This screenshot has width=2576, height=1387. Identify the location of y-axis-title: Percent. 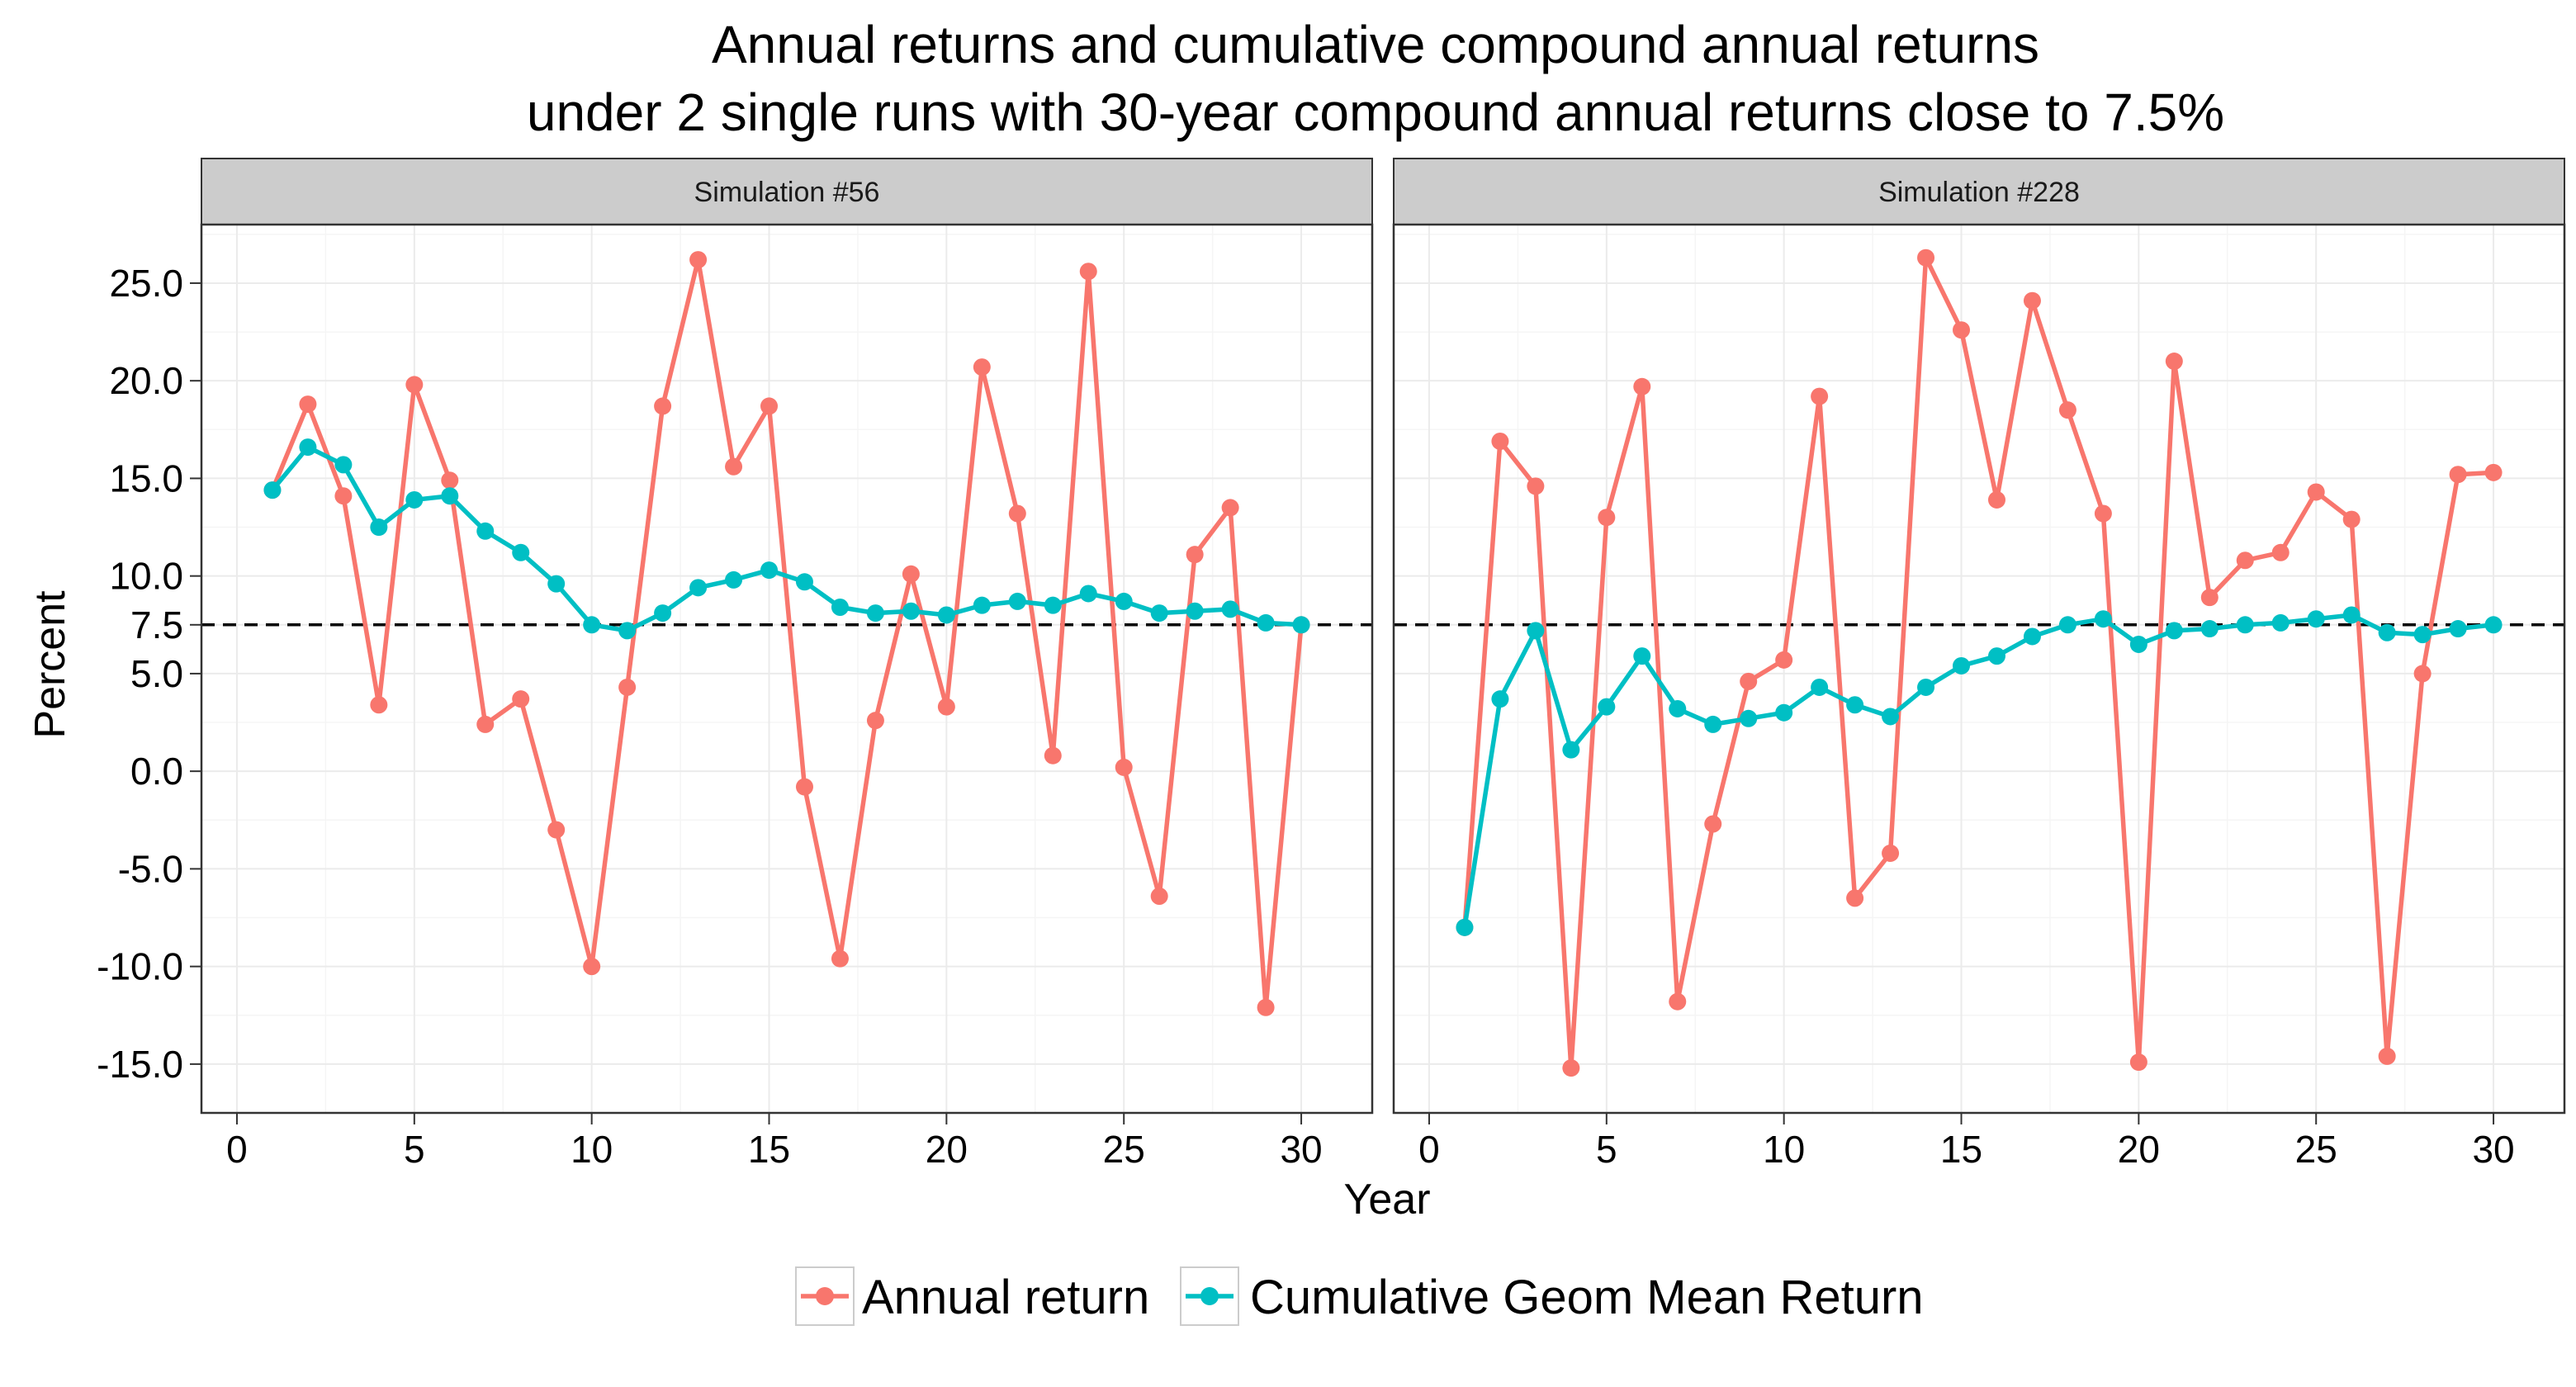
(50, 664).